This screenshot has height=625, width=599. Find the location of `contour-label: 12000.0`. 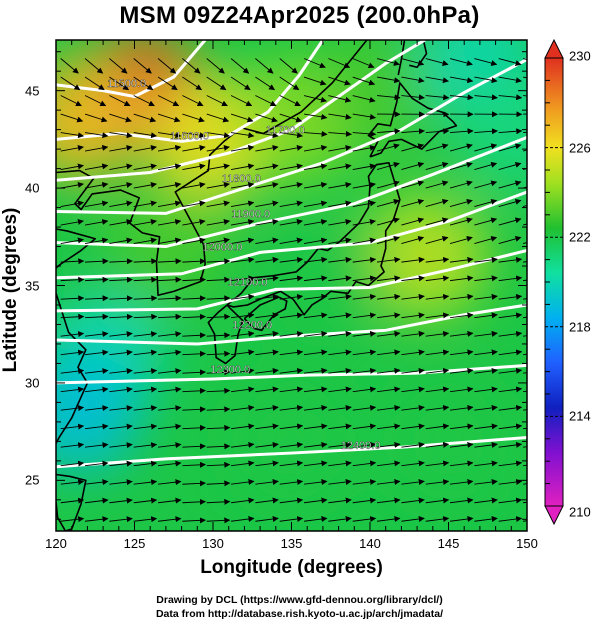

contour-label: 12000.0 is located at coordinates (223, 247).